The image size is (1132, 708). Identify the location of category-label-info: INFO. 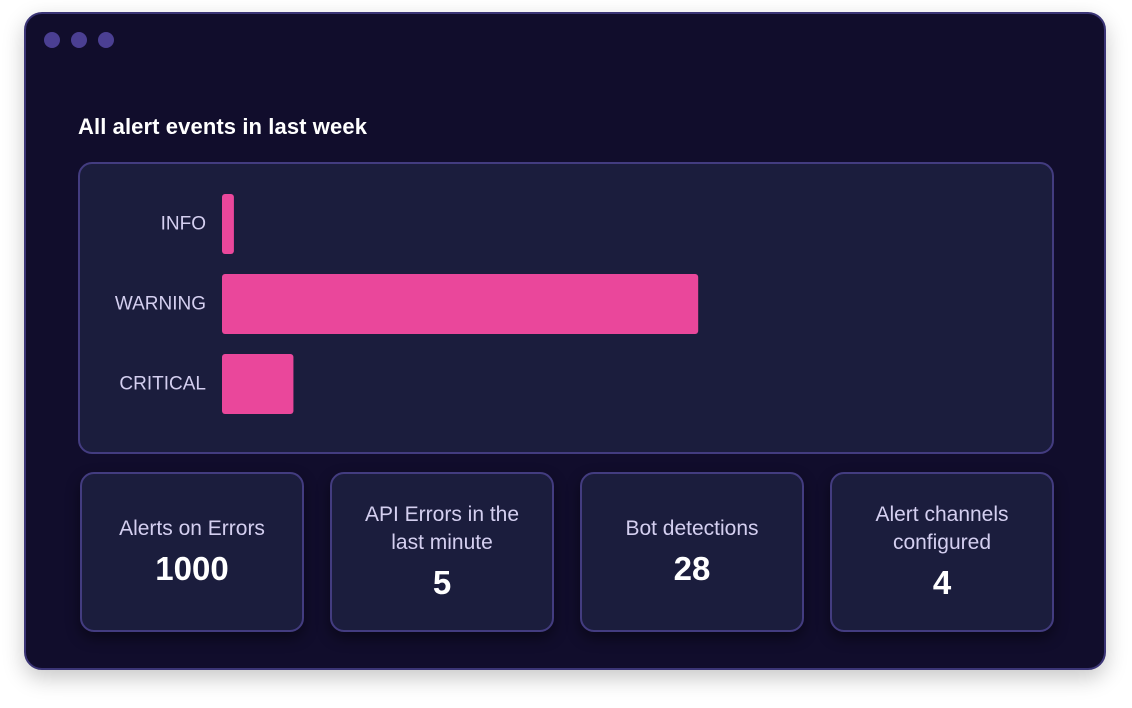
(183, 224).